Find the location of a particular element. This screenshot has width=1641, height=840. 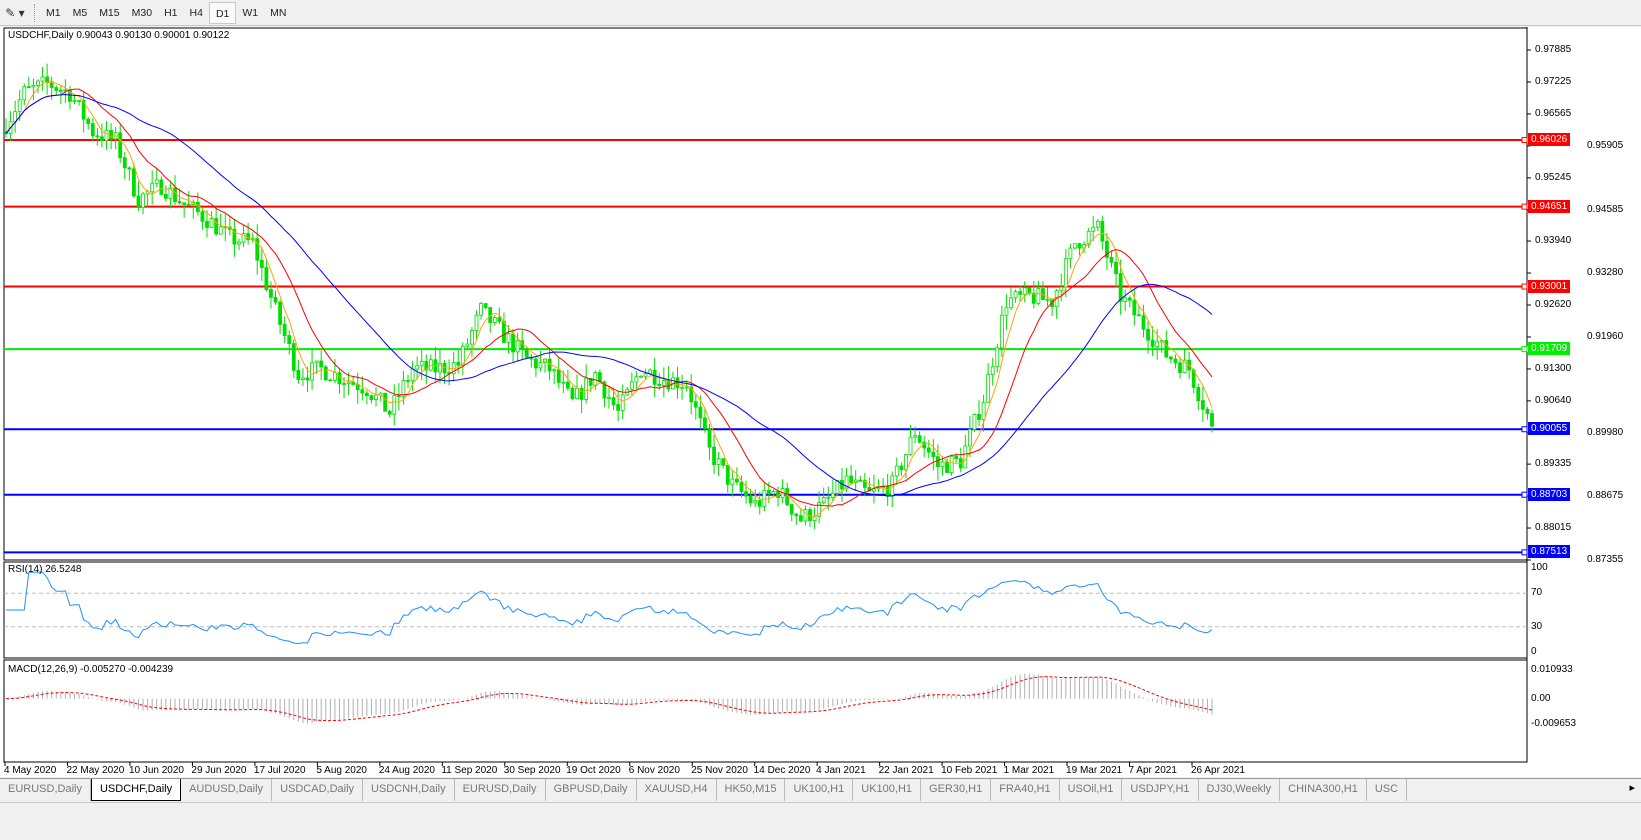

chart-tab: USC is located at coordinates (1387, 790).